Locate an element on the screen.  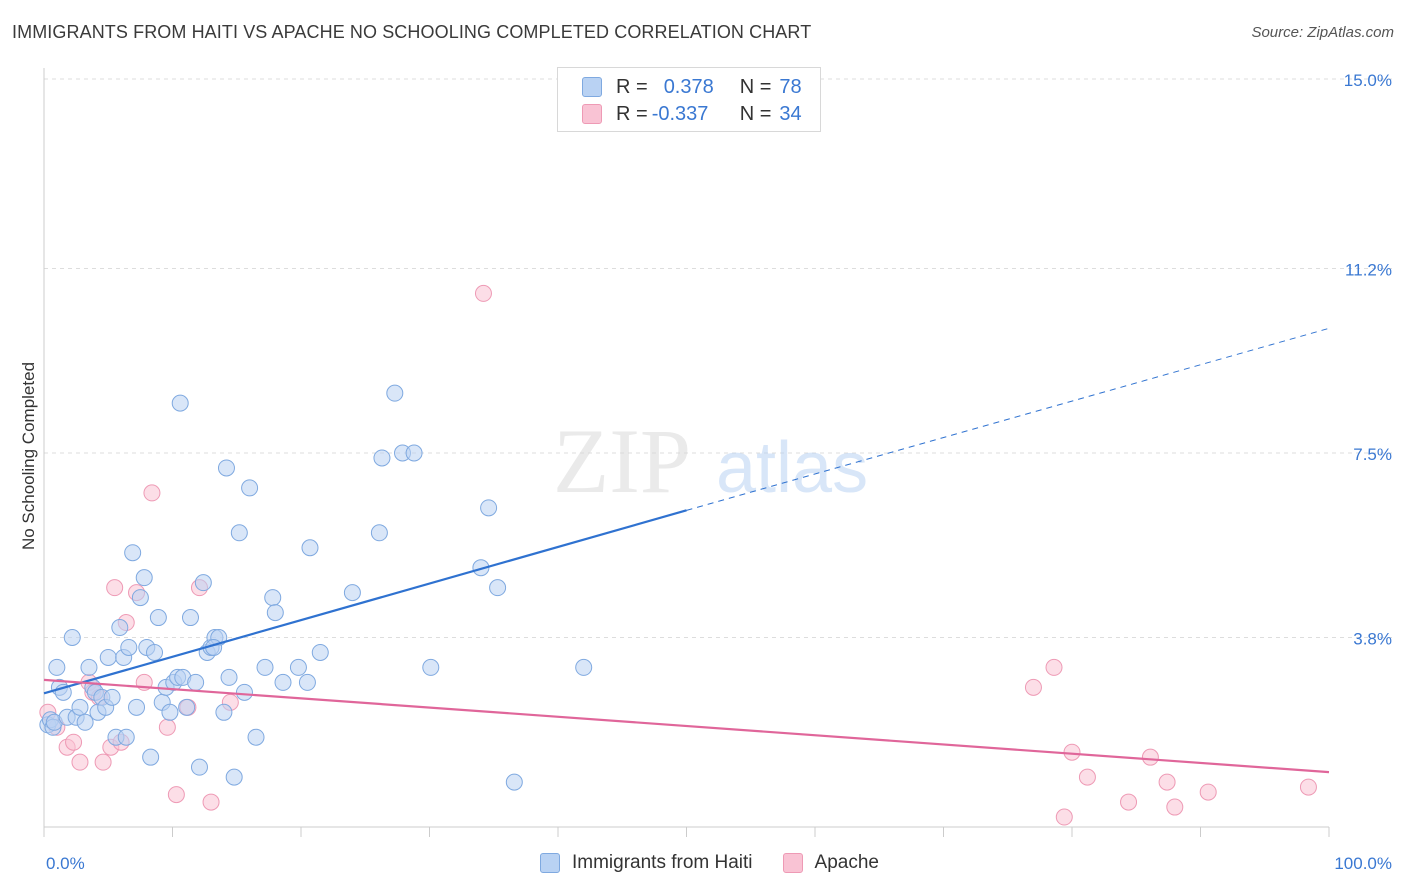
legend-row-haiti: R = 0.378 N = 78 is located at coordinates (692, 87).